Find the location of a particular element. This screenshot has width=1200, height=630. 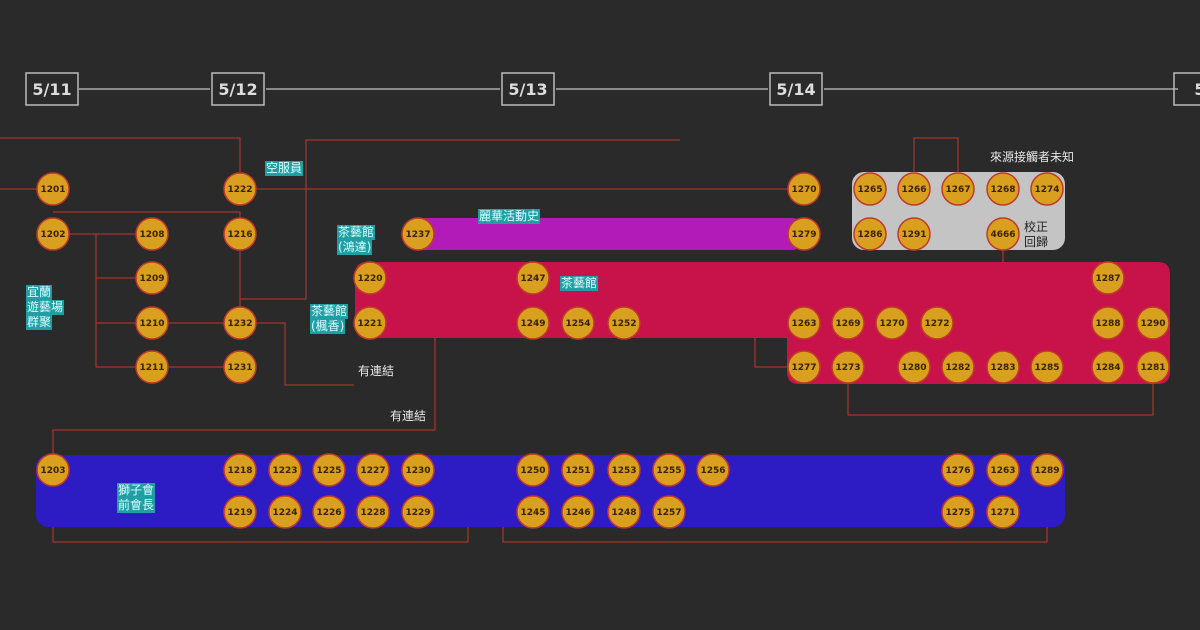

case-label: 1255 is located at coordinates (668, 471).